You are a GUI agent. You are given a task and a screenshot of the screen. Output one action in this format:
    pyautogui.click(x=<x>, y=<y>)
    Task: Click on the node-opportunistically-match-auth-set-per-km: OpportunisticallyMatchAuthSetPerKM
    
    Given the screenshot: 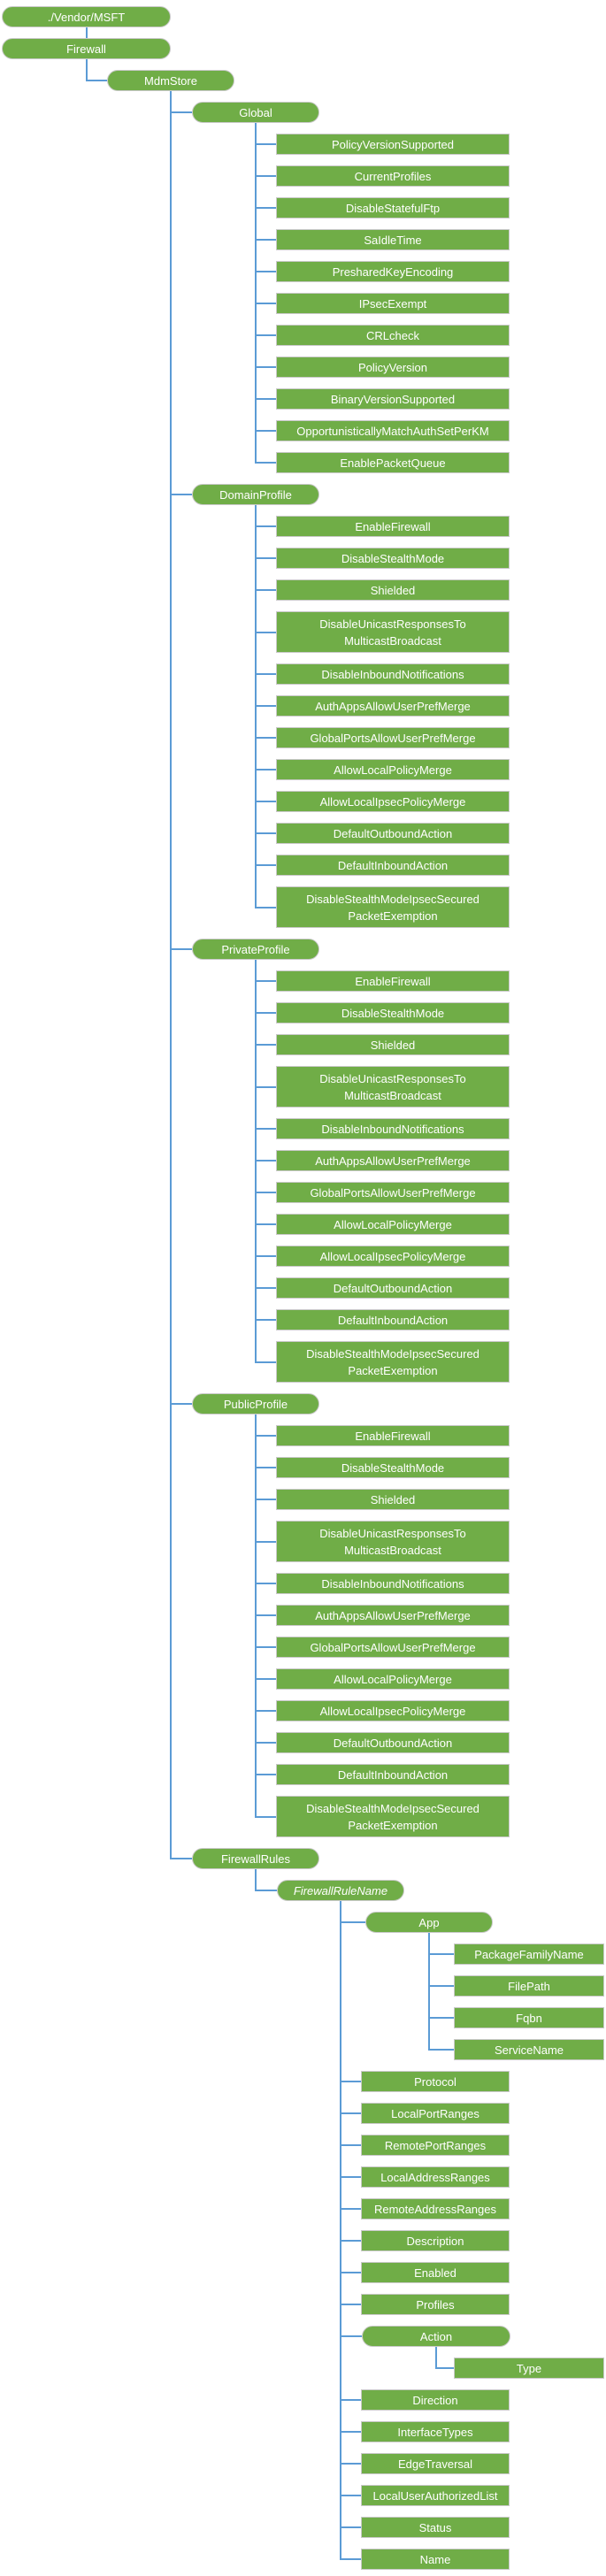 What is the action you would take?
    pyautogui.click(x=393, y=430)
    